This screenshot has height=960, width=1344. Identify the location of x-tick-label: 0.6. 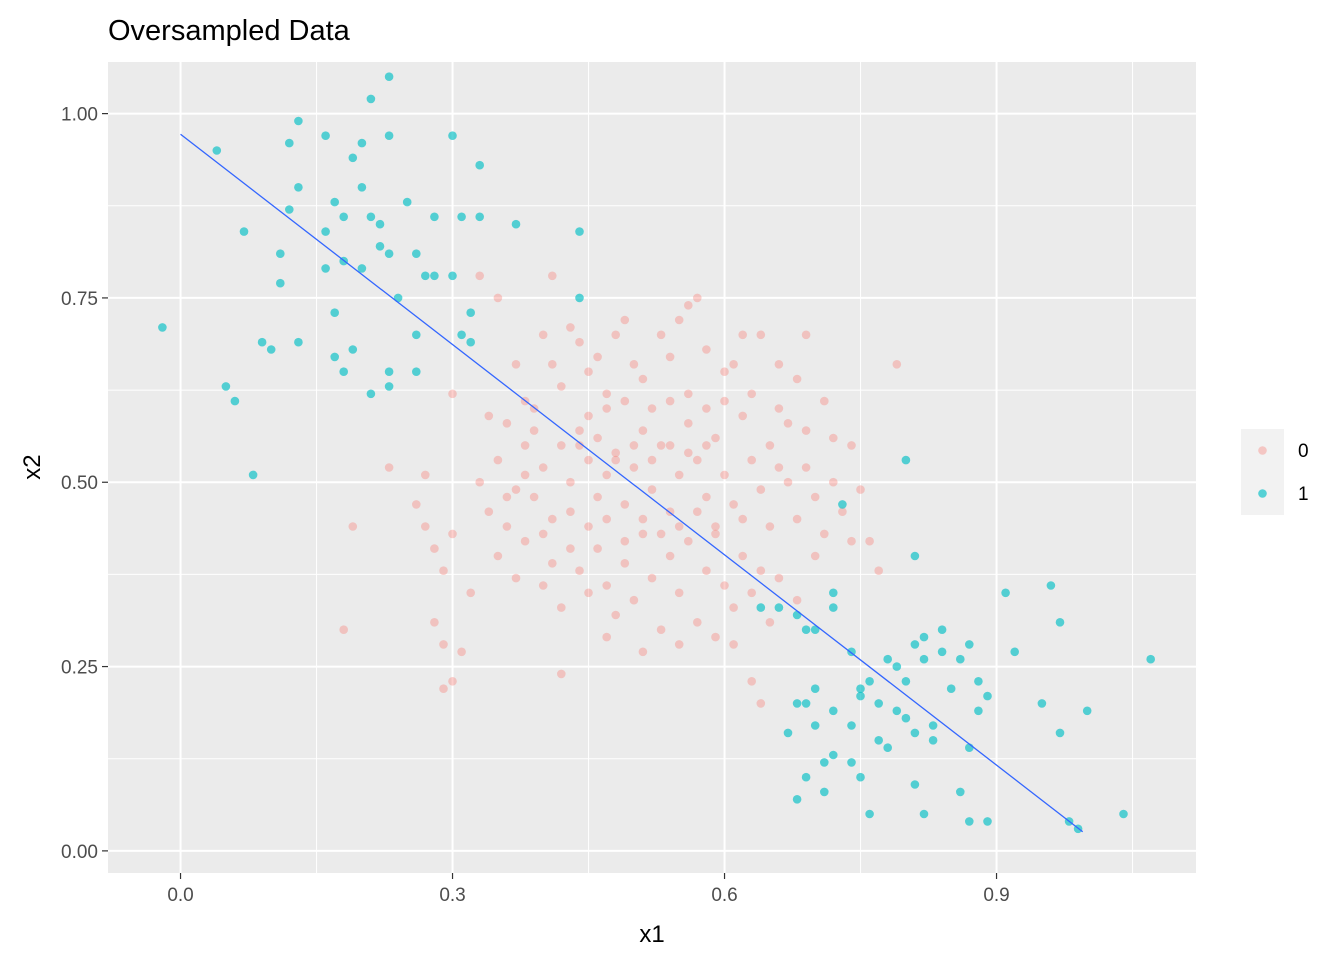
(724, 895).